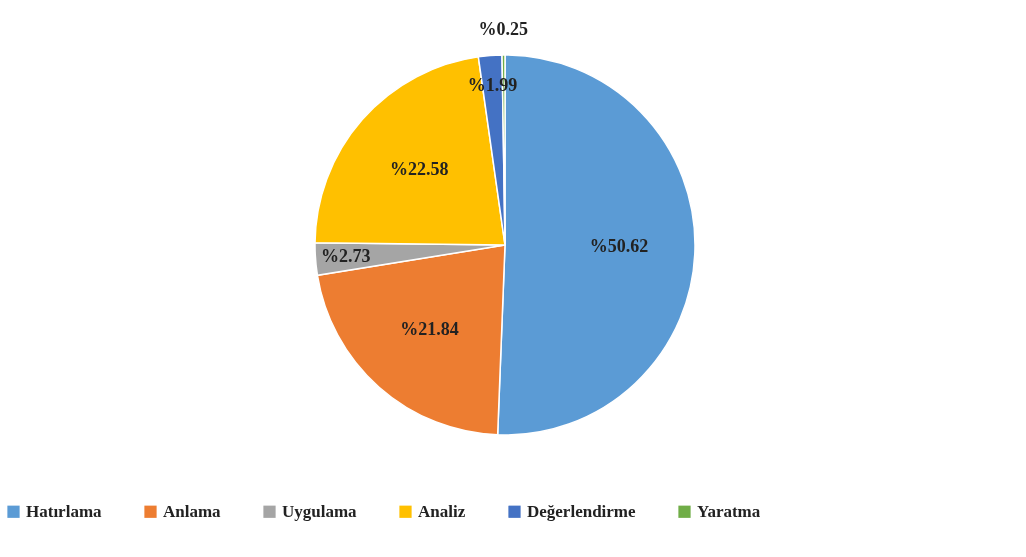  Describe the element at coordinates (192, 511) in the screenshot. I see `legend-label: Anlama` at that location.